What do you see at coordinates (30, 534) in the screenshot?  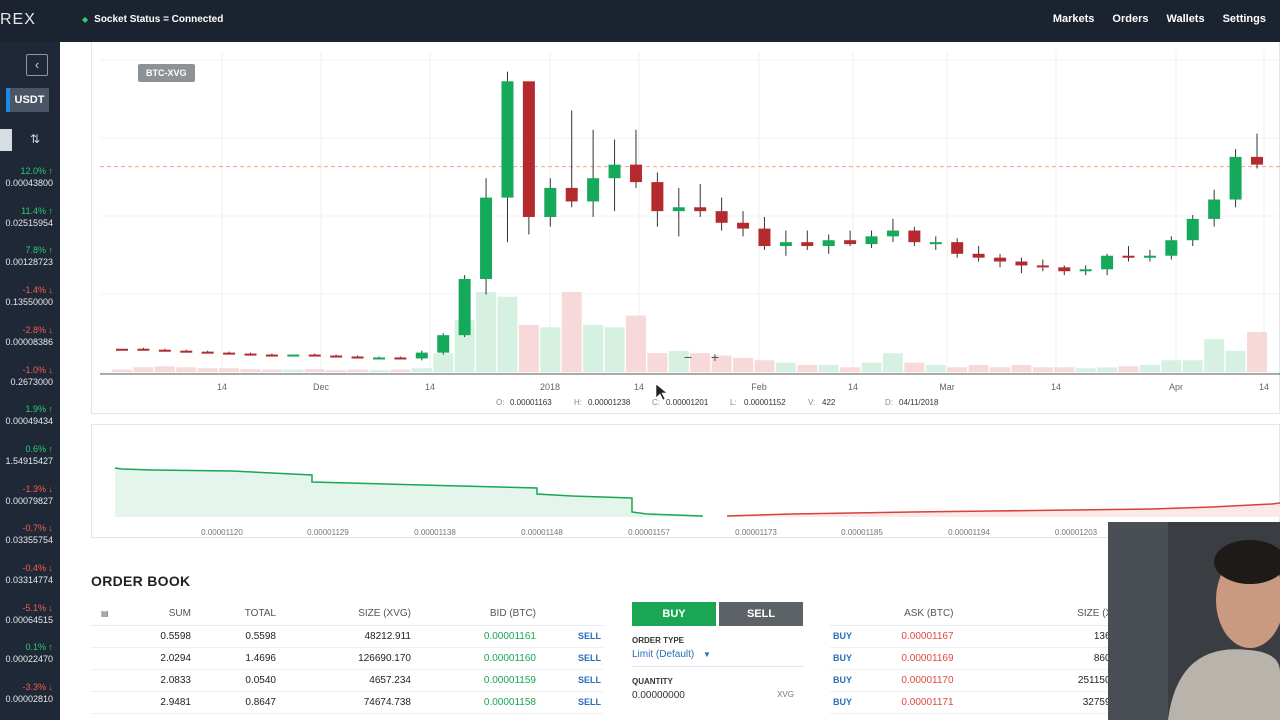 I see `market-list-item: -0.7% ↓ 0.03355754` at bounding box center [30, 534].